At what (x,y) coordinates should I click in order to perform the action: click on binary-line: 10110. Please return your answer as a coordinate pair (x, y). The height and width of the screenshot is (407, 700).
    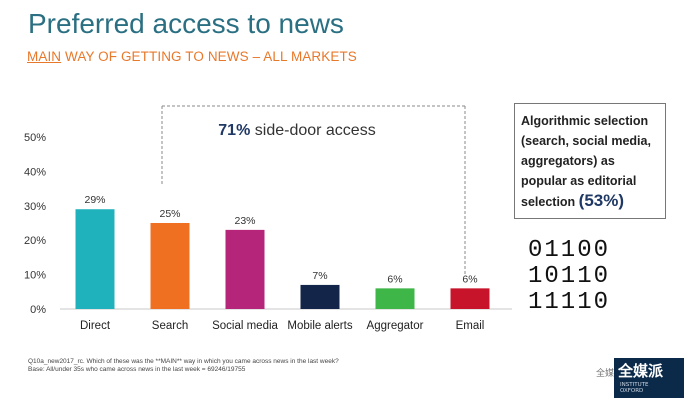
    Looking at the image, I should click on (569, 276).